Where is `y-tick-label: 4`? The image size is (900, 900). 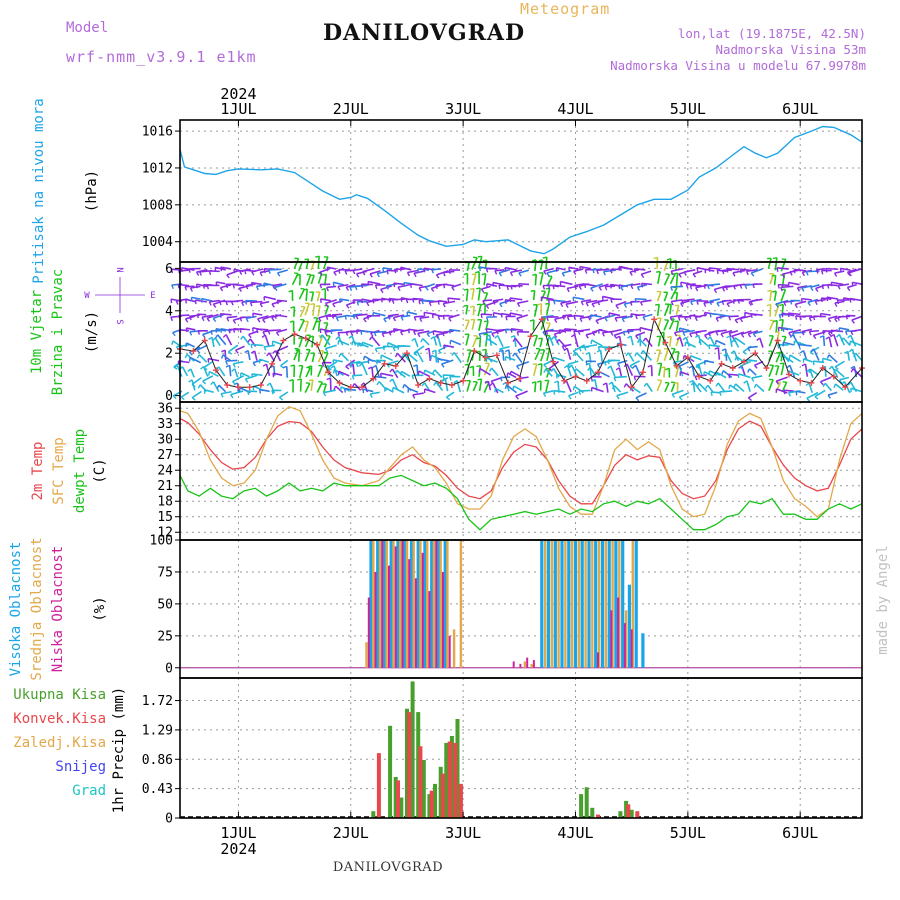 y-tick-label: 4 is located at coordinates (169, 311).